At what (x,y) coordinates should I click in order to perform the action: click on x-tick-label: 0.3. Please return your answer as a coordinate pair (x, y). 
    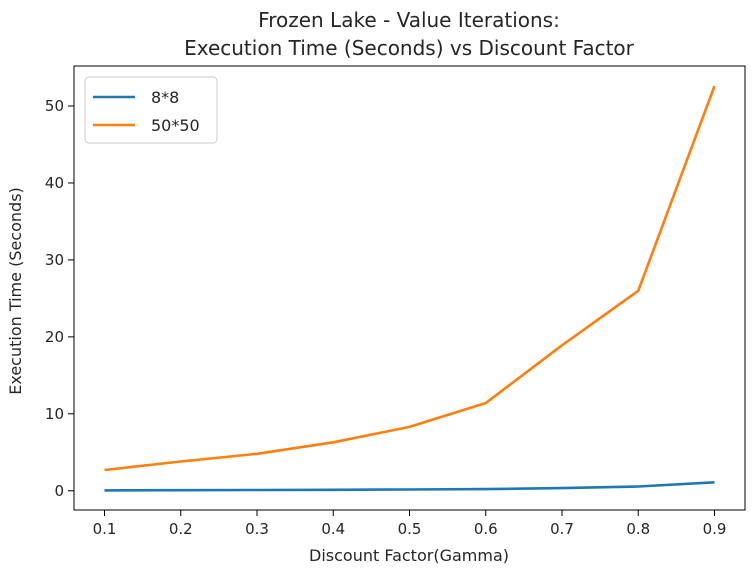
    Looking at the image, I should click on (257, 529).